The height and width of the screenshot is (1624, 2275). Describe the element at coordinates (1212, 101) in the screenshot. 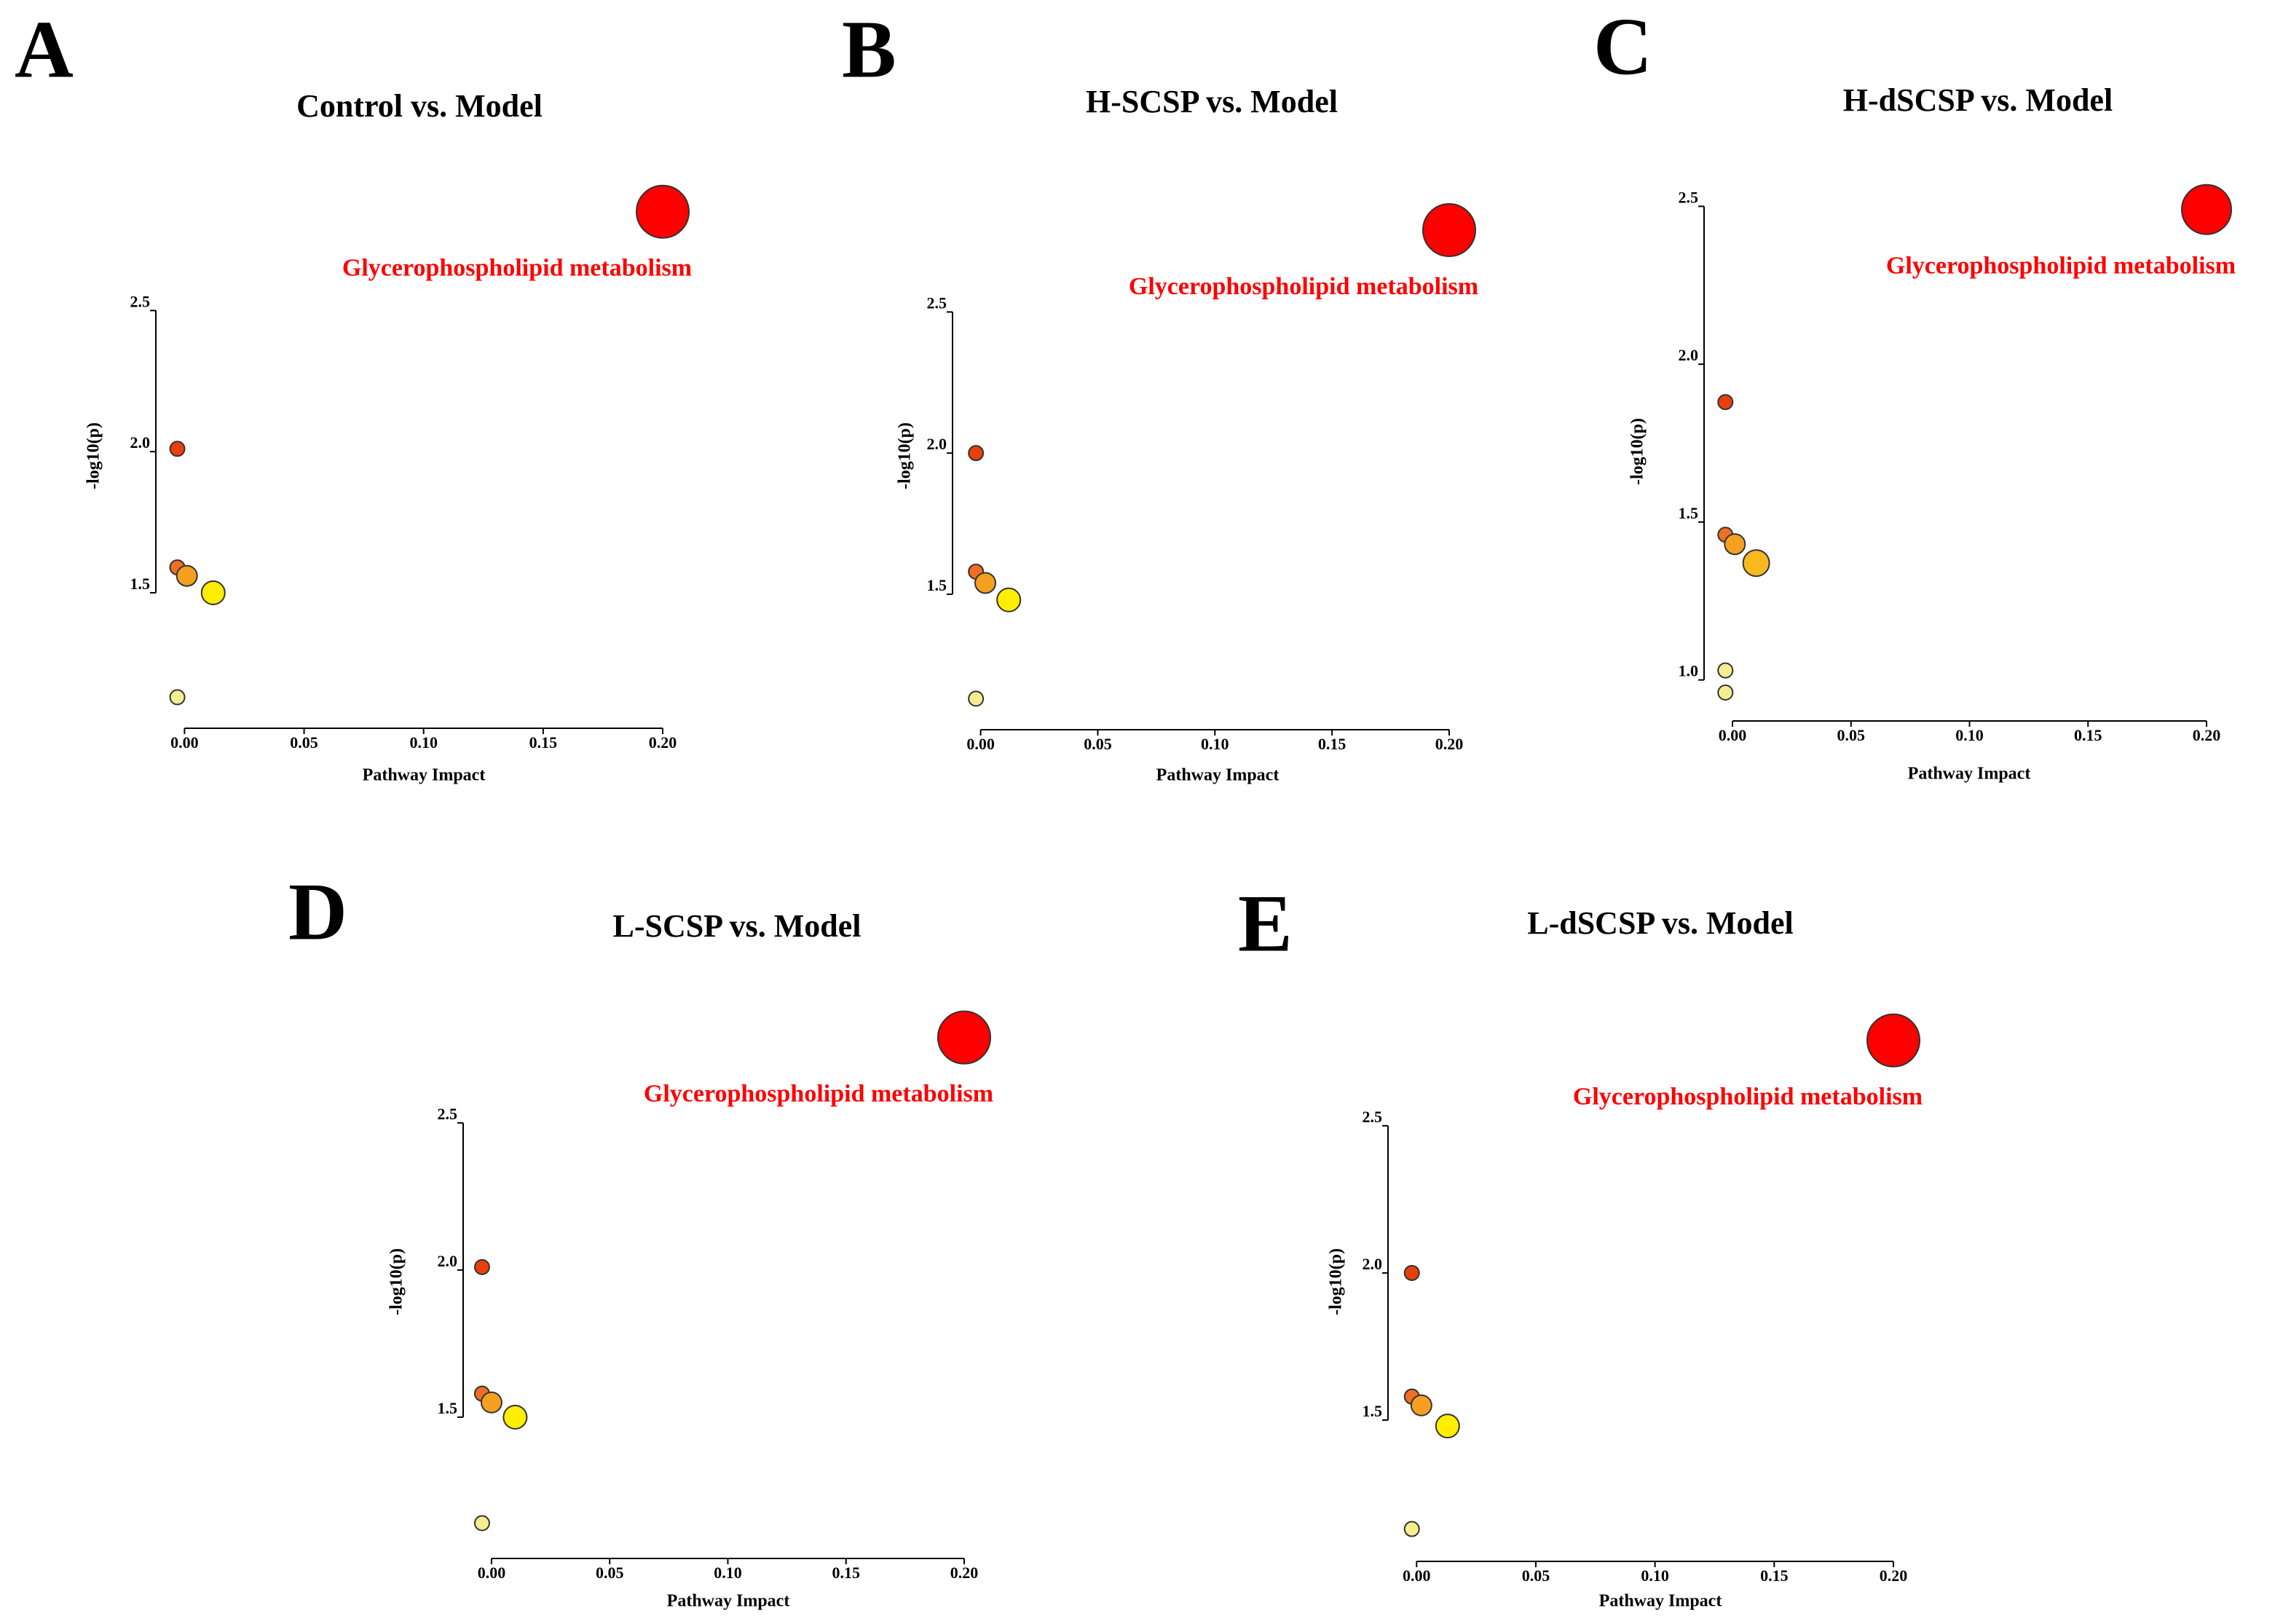

I see `chart-title: H-SCSP vs. Model` at that location.